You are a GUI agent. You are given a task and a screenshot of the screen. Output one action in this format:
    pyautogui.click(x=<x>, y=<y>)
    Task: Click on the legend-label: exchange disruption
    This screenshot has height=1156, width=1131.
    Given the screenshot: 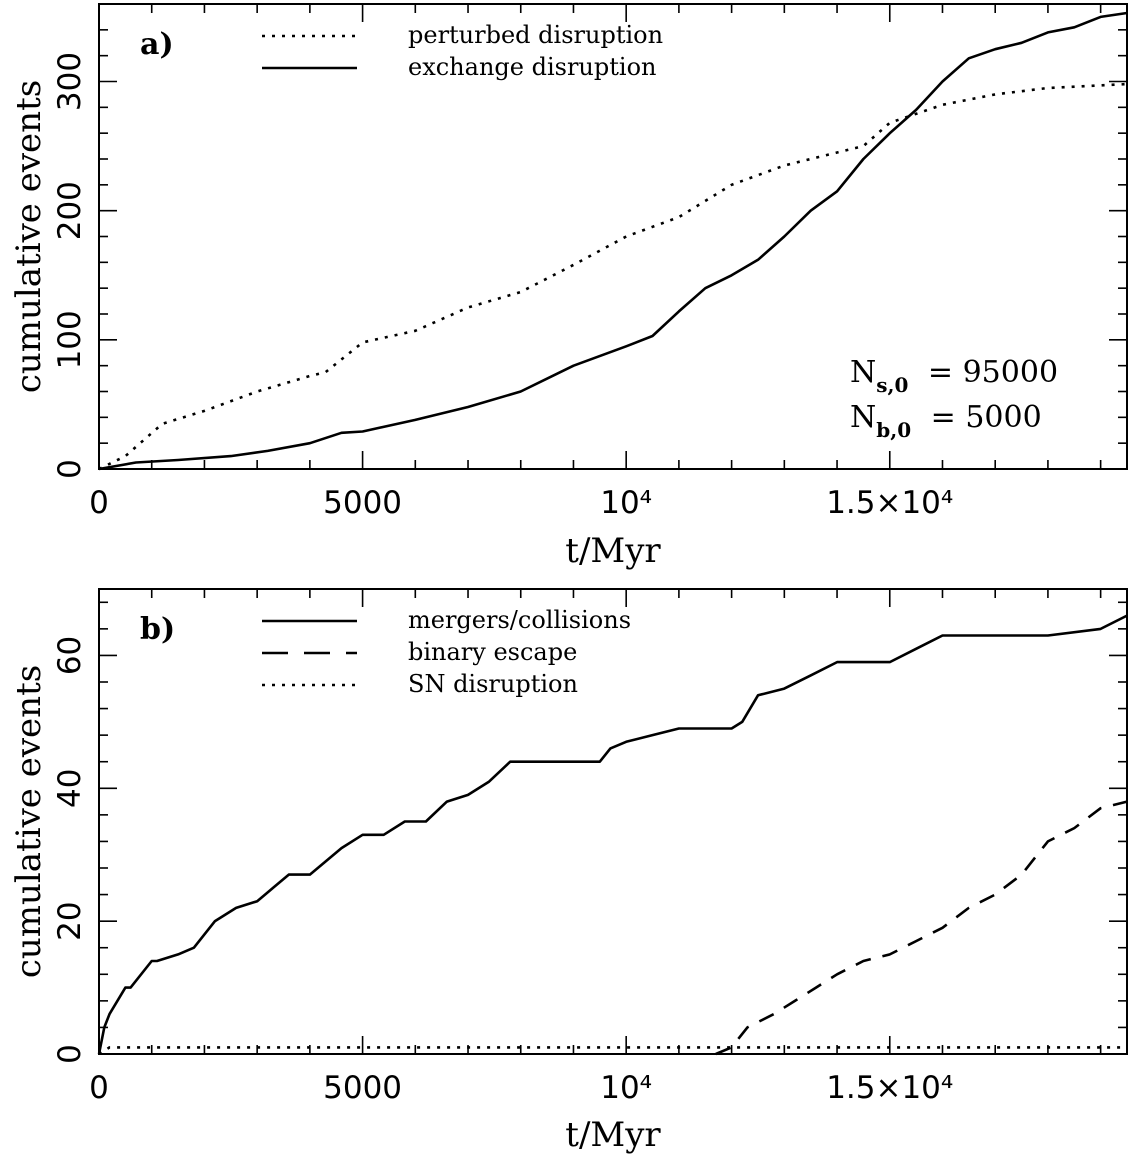 What is the action you would take?
    pyautogui.click(x=532, y=67)
    